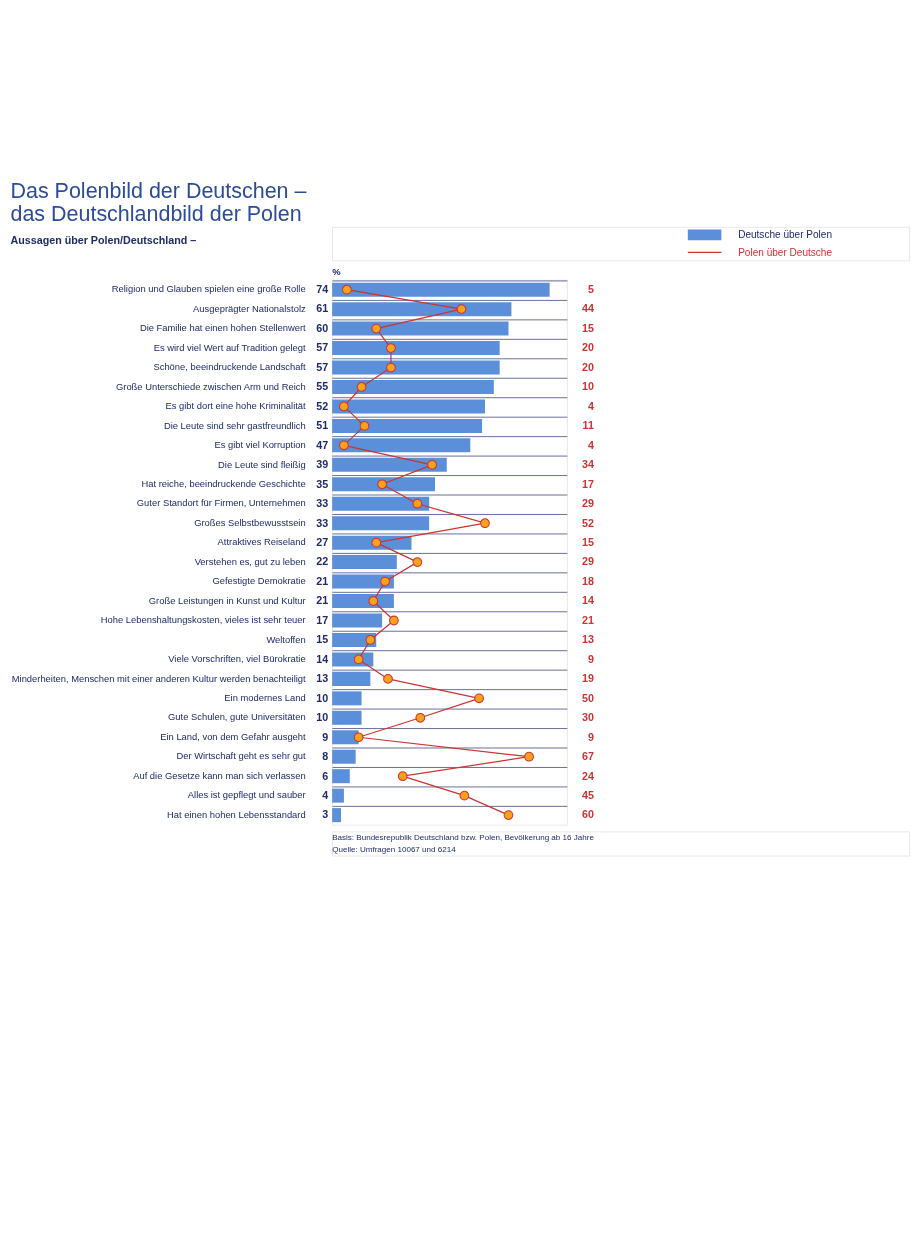  What do you see at coordinates (587, 464) in the screenshot?
I see `data-label: 34` at bounding box center [587, 464].